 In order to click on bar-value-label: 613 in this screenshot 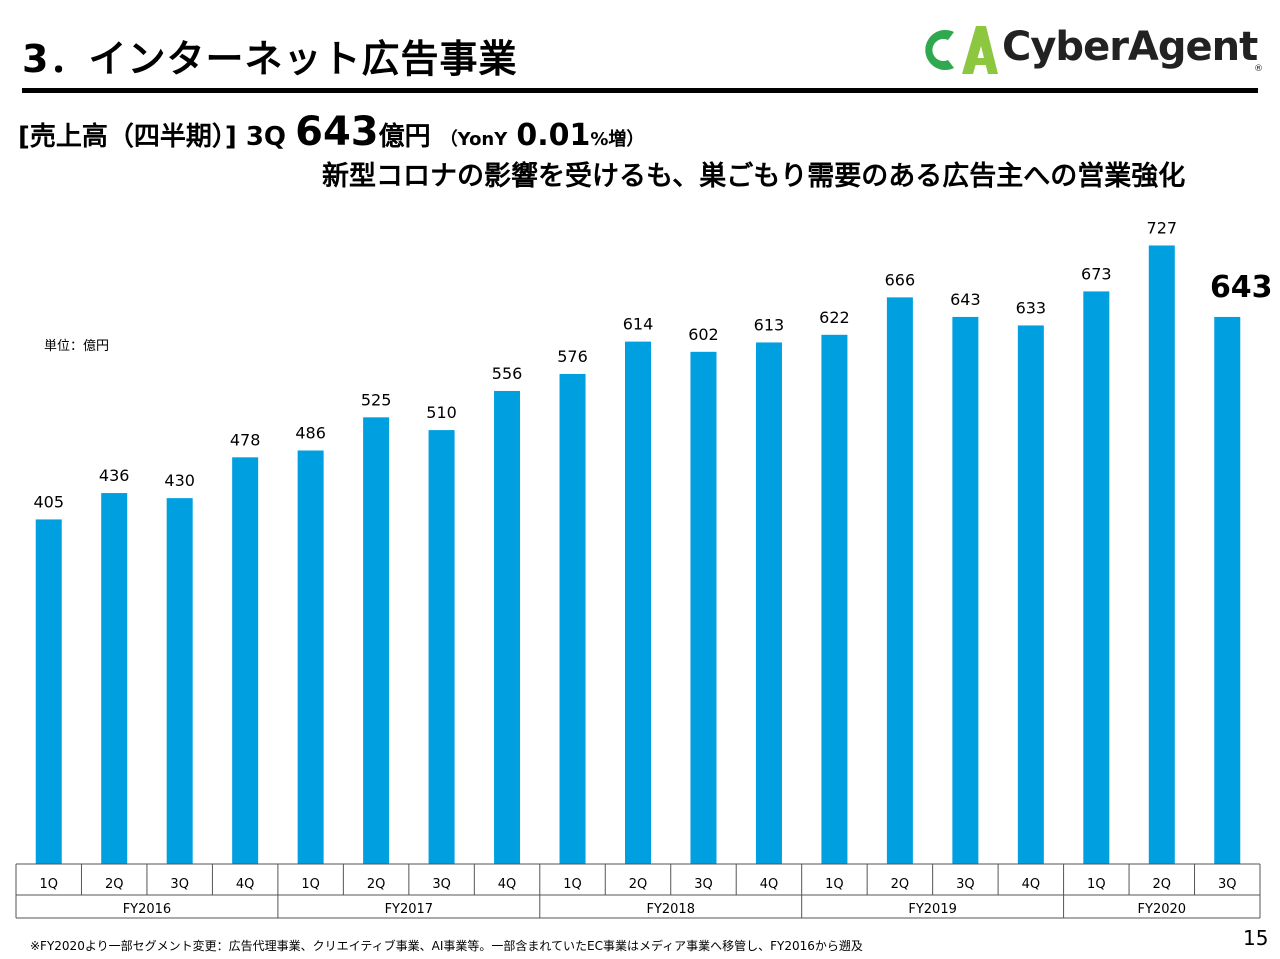, I will do `click(769, 324)`.